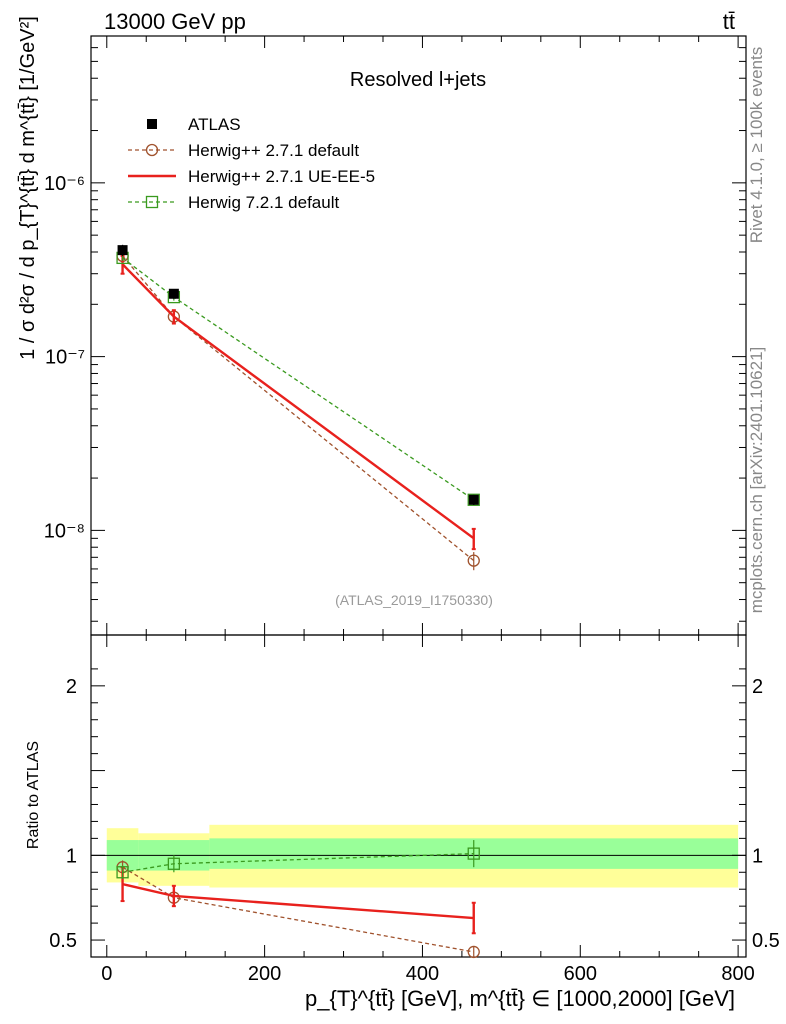 This screenshot has width=786, height=1024. I want to click on ratio-y-tick-label-right: 1, so click(757, 856).